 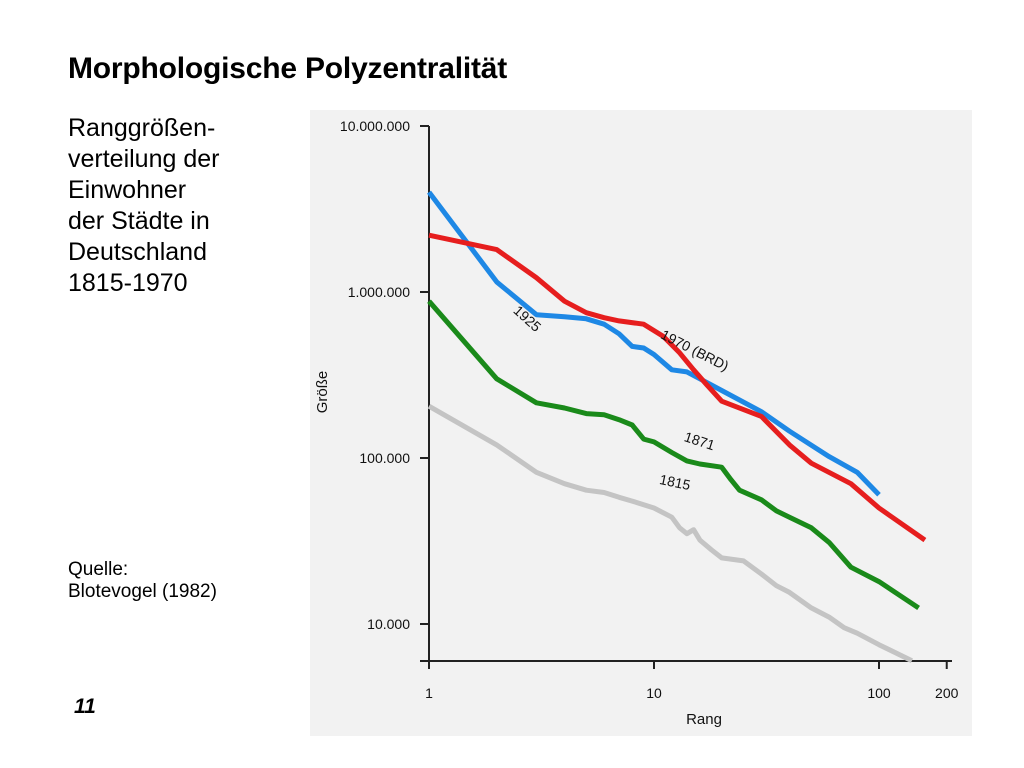 What do you see at coordinates (288, 68) in the screenshot?
I see `slide-title: Morphologische Polyzentralität` at bounding box center [288, 68].